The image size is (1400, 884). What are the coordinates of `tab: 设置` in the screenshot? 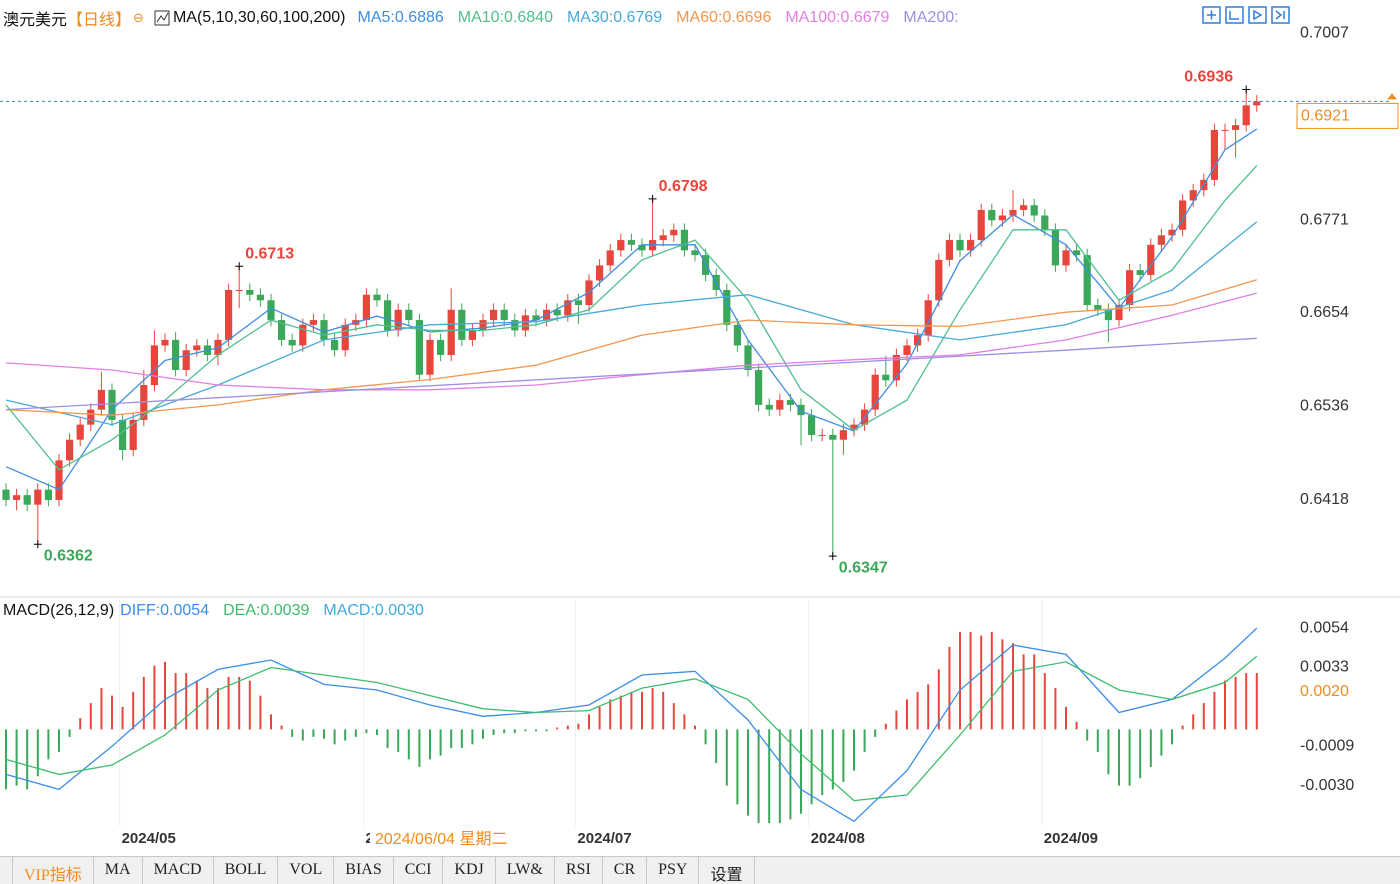 It's located at (727, 870).